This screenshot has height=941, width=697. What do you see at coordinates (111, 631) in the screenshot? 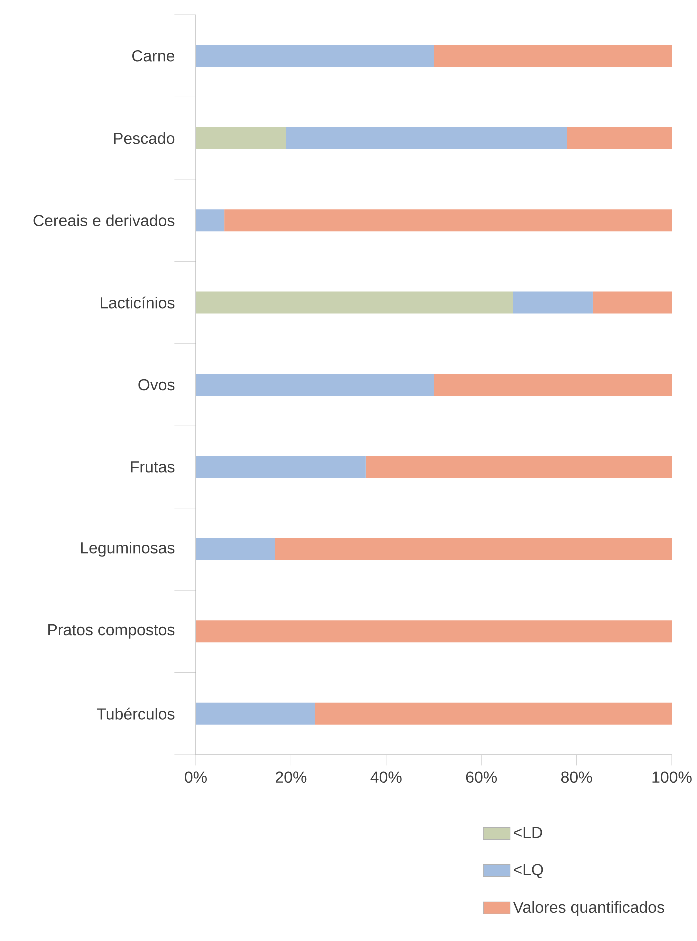
I see `y-tick-label: Pratos compostos` at bounding box center [111, 631].